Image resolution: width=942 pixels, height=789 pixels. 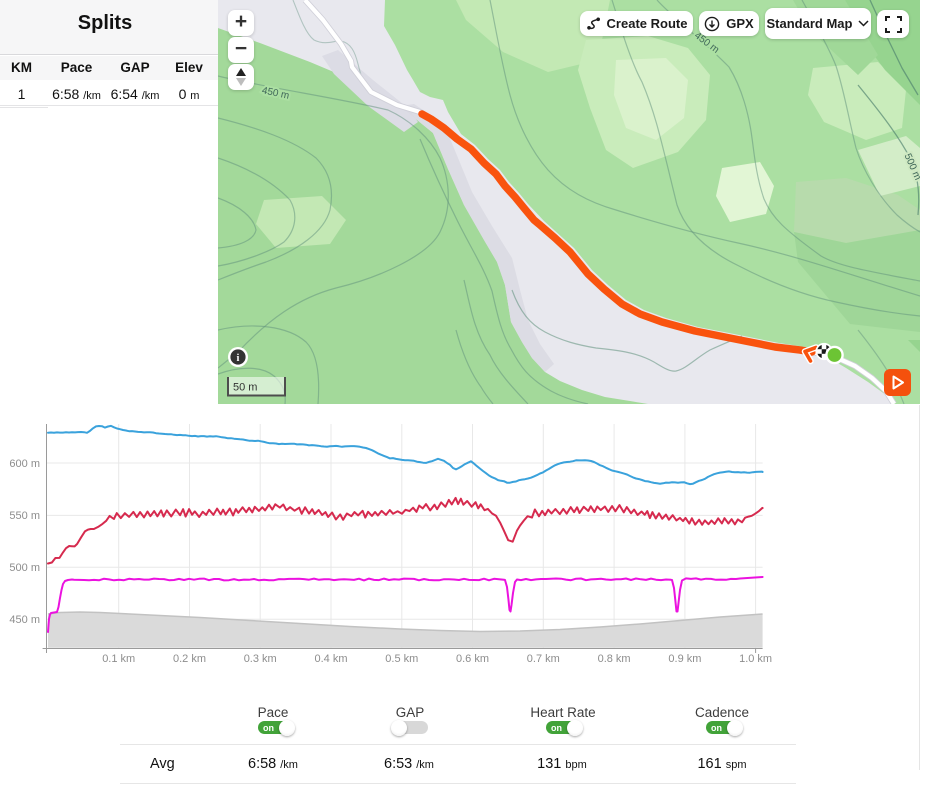 I want to click on svg-text: 550 m, so click(x=24, y=516).